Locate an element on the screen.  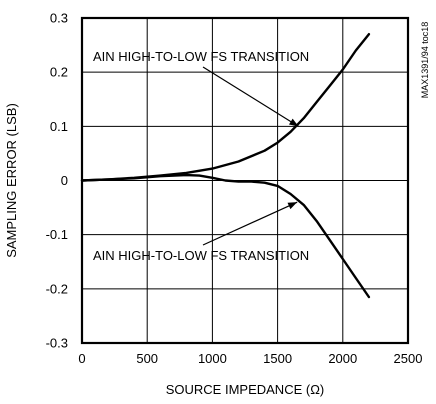
y-tick-label: -0.1 is located at coordinates (57, 234).